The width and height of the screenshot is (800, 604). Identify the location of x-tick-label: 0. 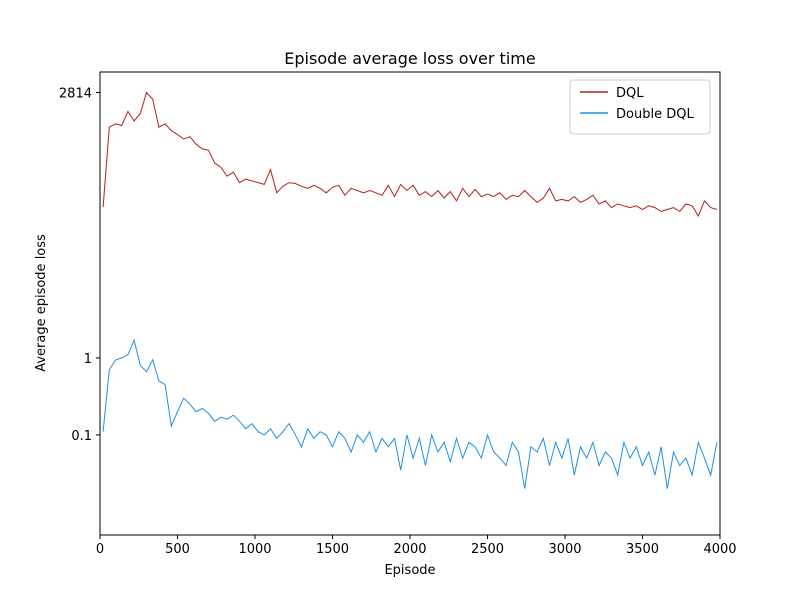
(100, 549).